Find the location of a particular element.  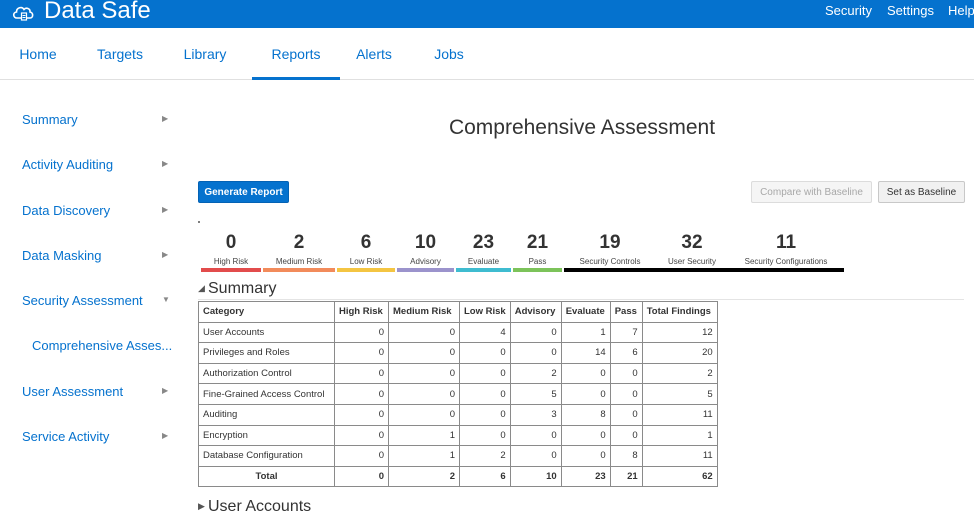

security-link: Security is located at coordinates (848, 10).